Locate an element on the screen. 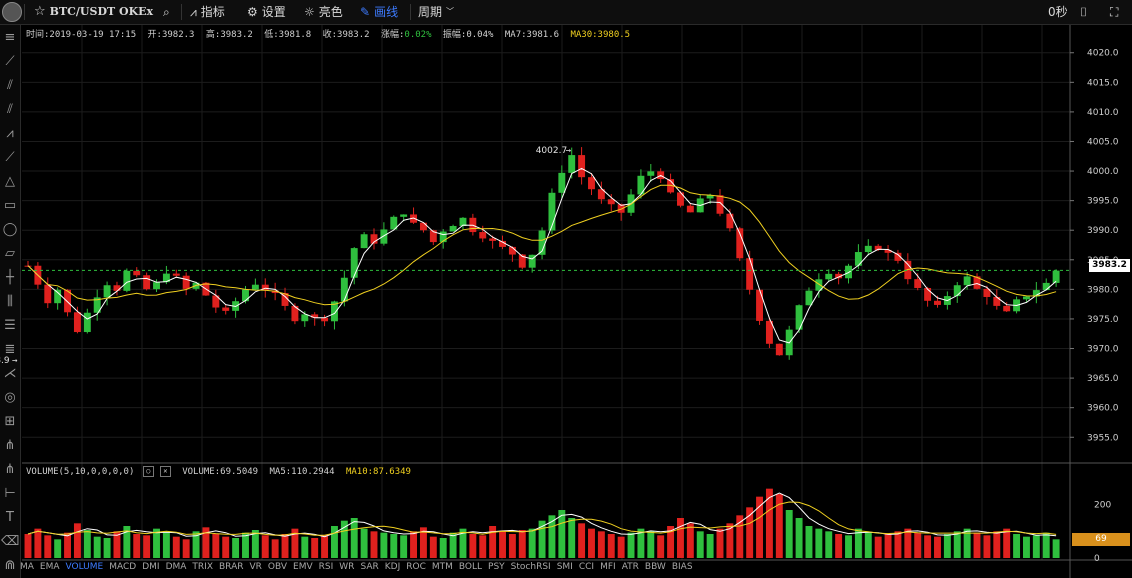 This screenshot has height=578, width=1132. tab-mtm: MTM is located at coordinates (442, 567).